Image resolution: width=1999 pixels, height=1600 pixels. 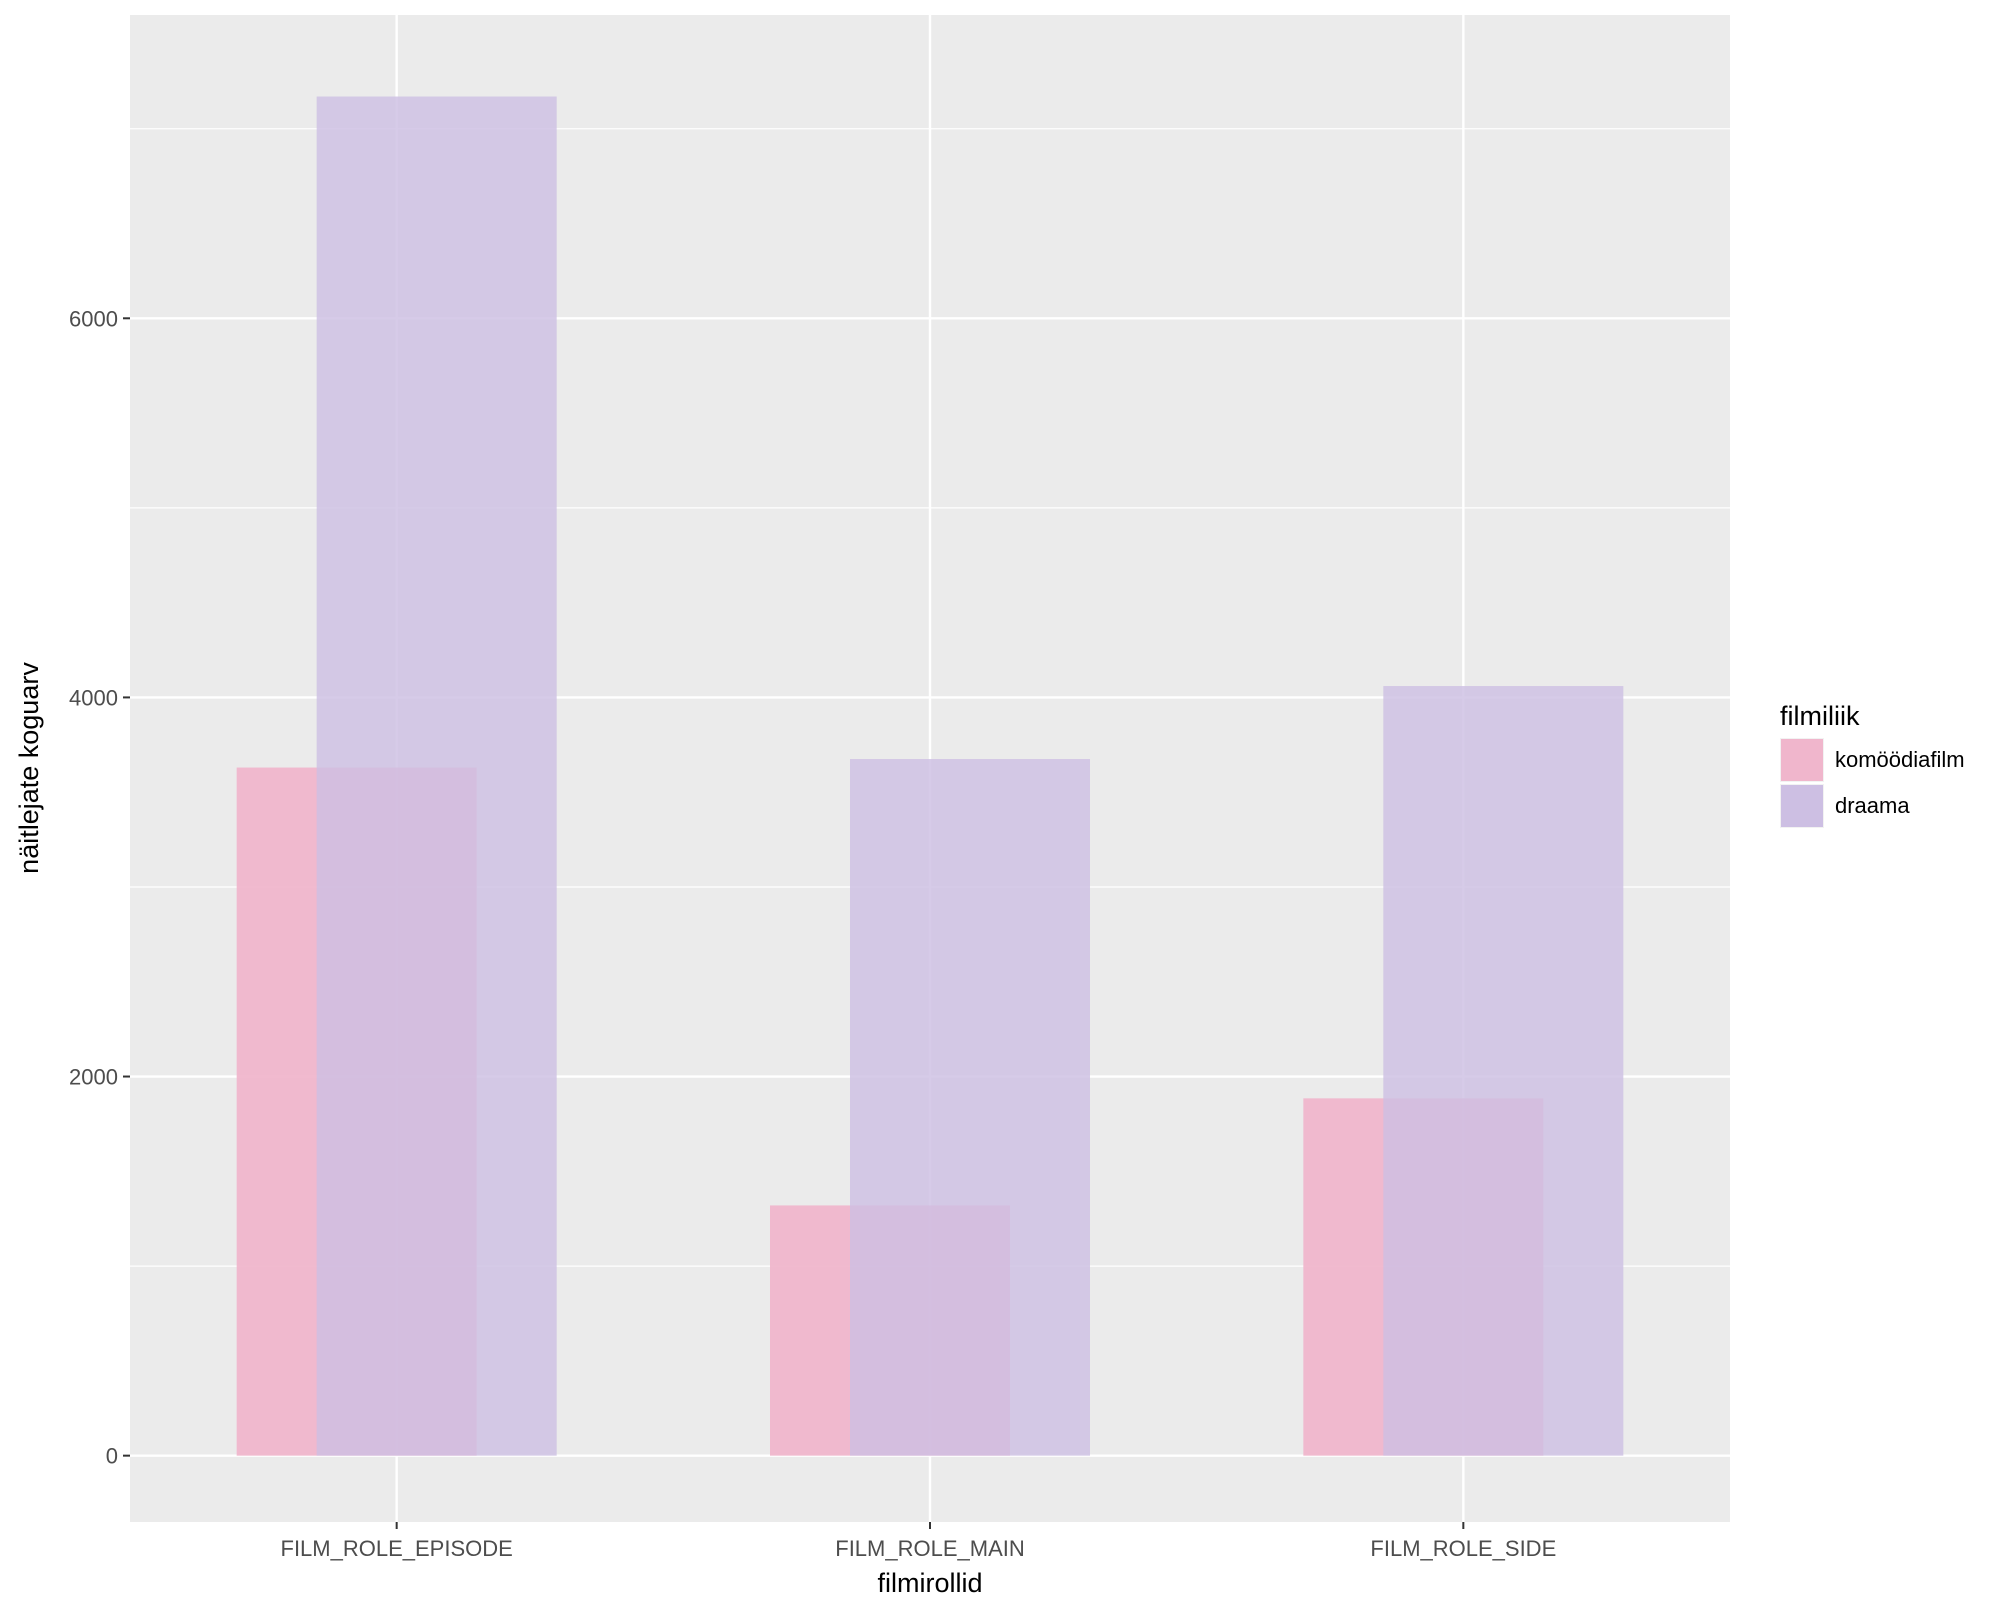 I want to click on legend-label: draama, so click(x=1872, y=805).